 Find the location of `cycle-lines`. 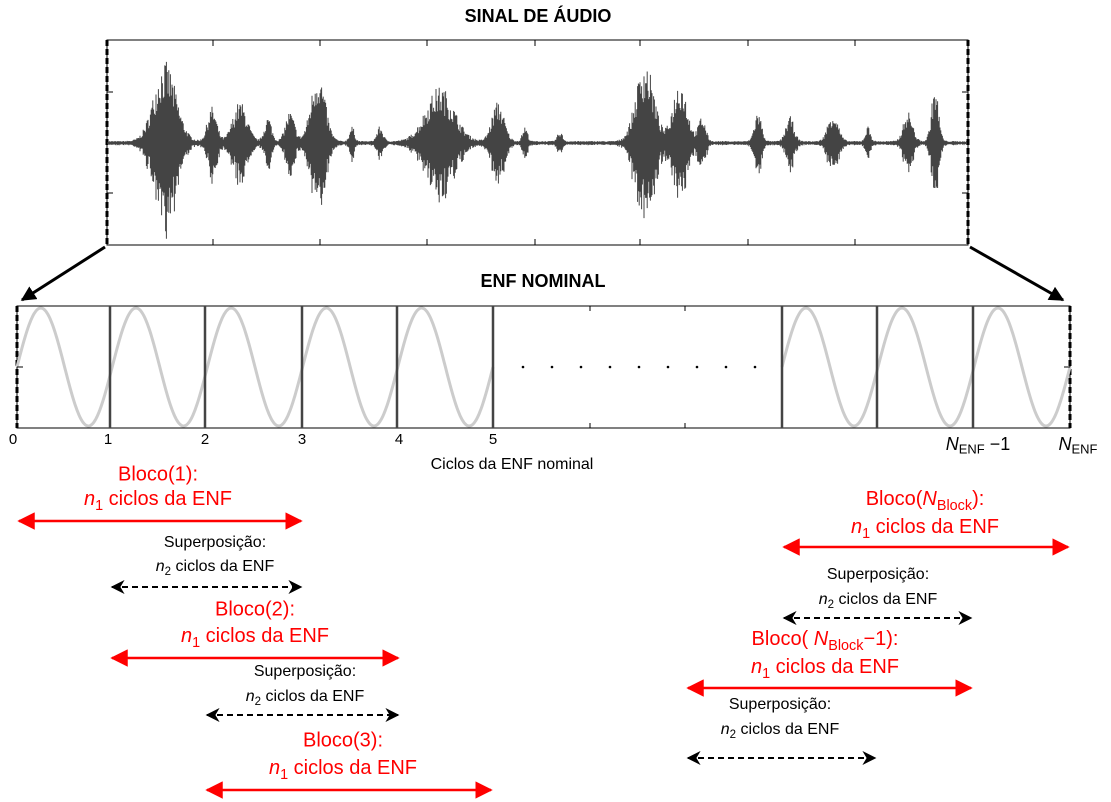

cycle-lines is located at coordinates (541, 367).